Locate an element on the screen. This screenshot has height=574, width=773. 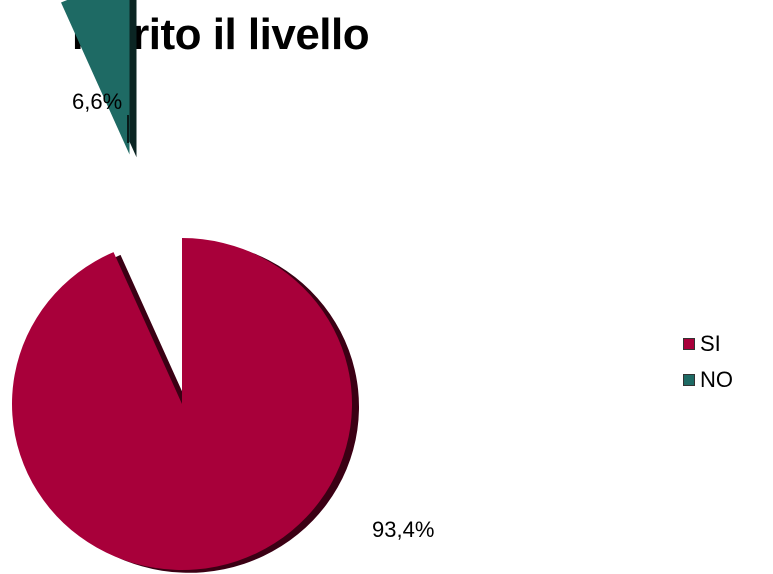
legend-swatch-no is located at coordinates (689, 380).